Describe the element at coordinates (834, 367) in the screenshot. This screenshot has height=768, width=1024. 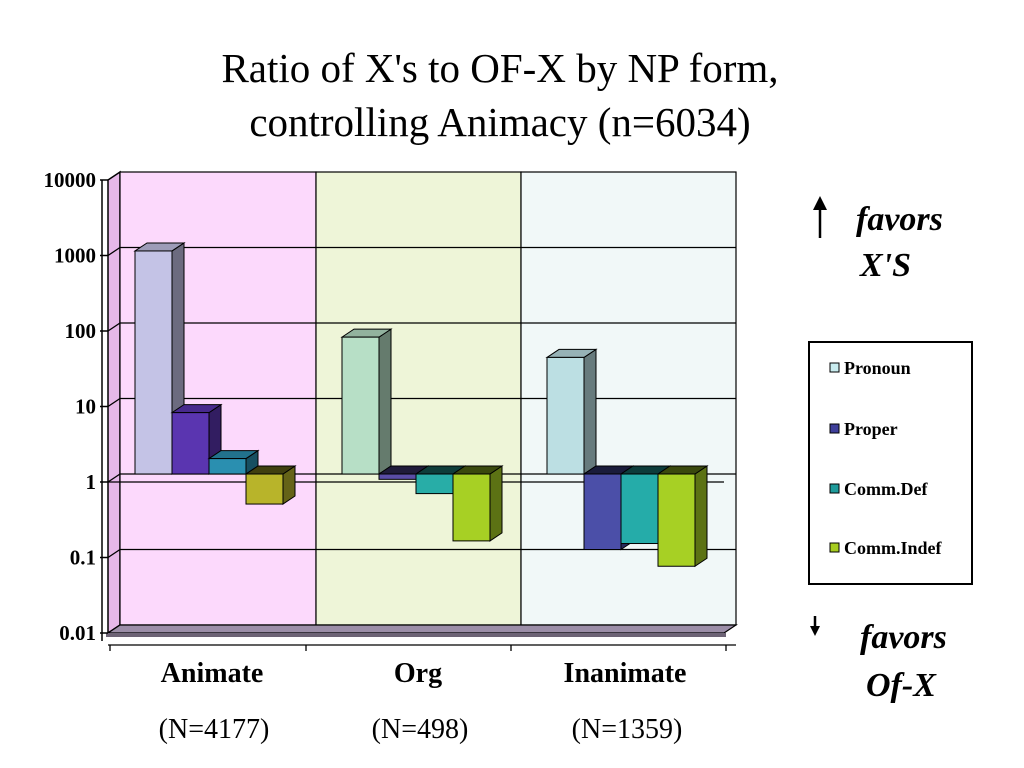
I see `legend-swatch-pronoun` at that location.